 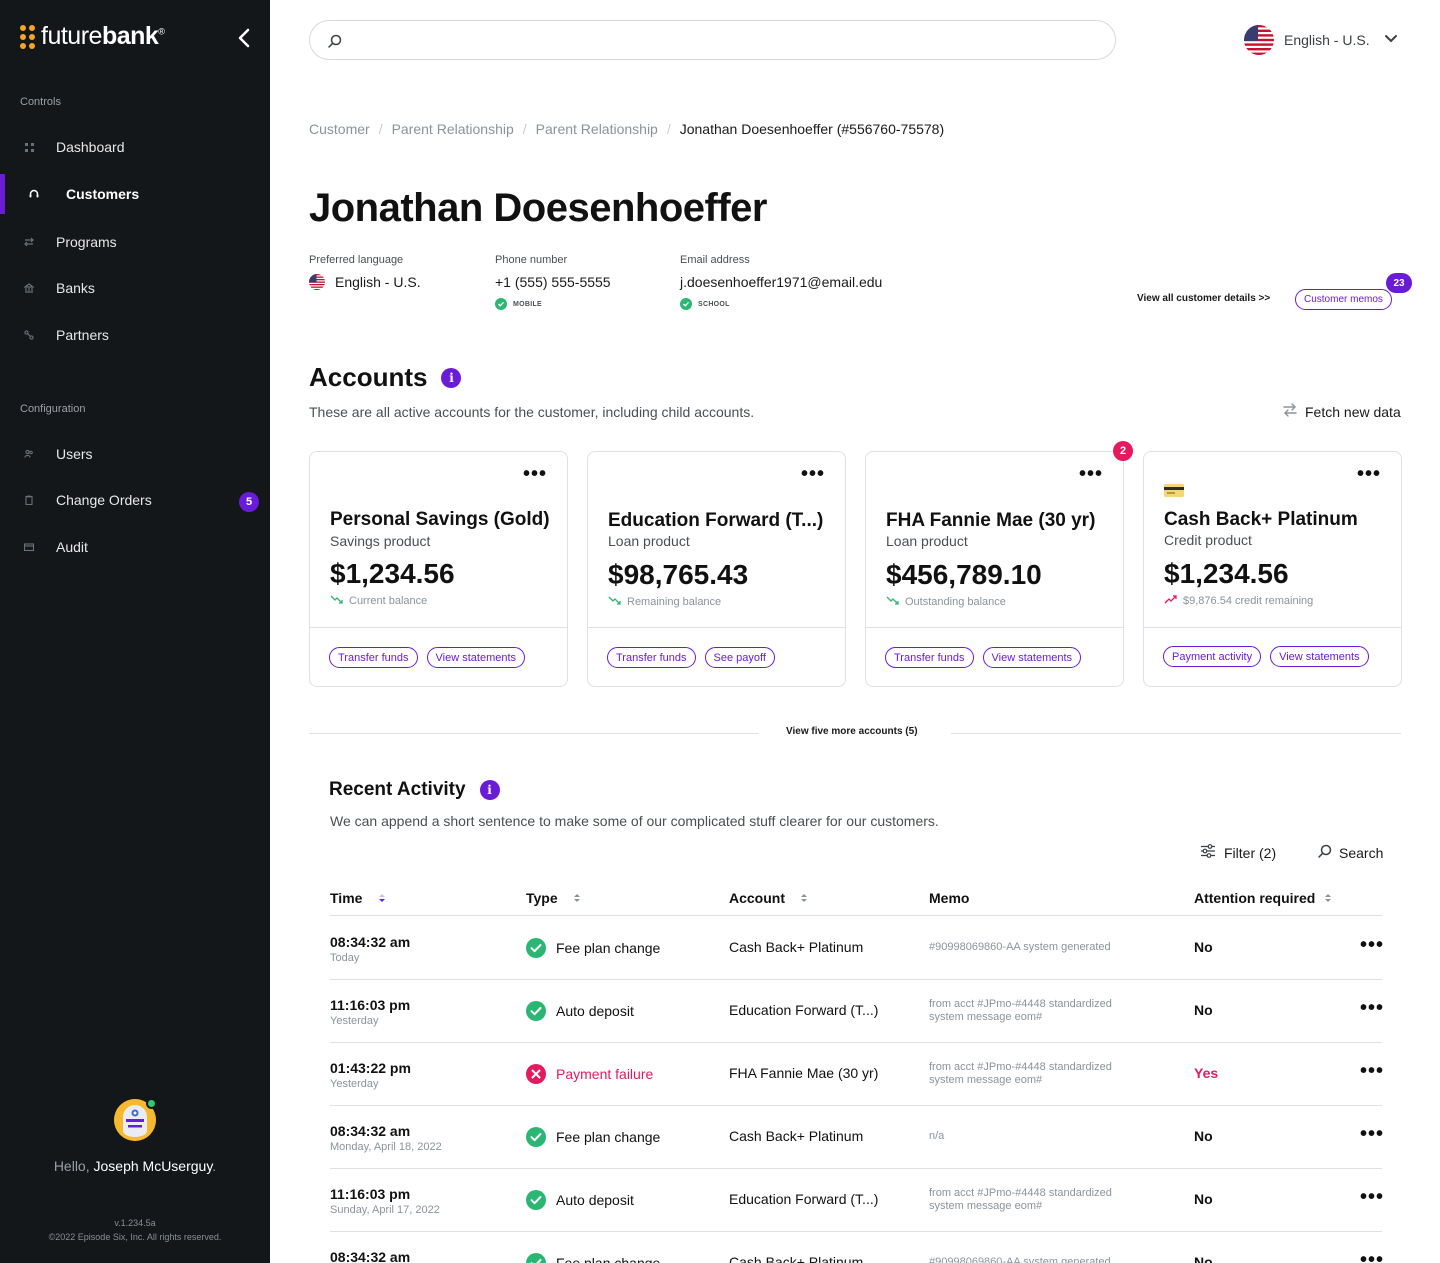 I want to click on filter-button: Filter (2), so click(x=1238, y=852).